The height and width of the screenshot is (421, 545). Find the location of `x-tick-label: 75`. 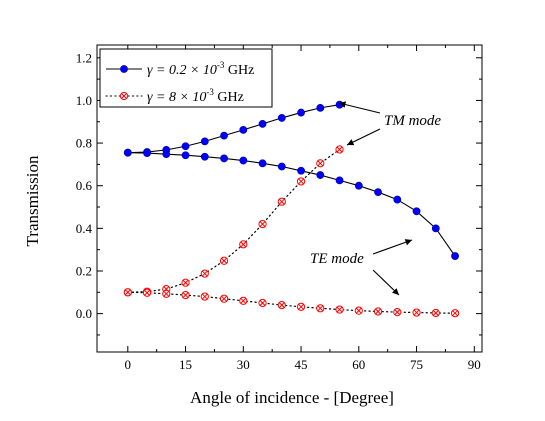

x-tick-label: 75 is located at coordinates (416, 364).